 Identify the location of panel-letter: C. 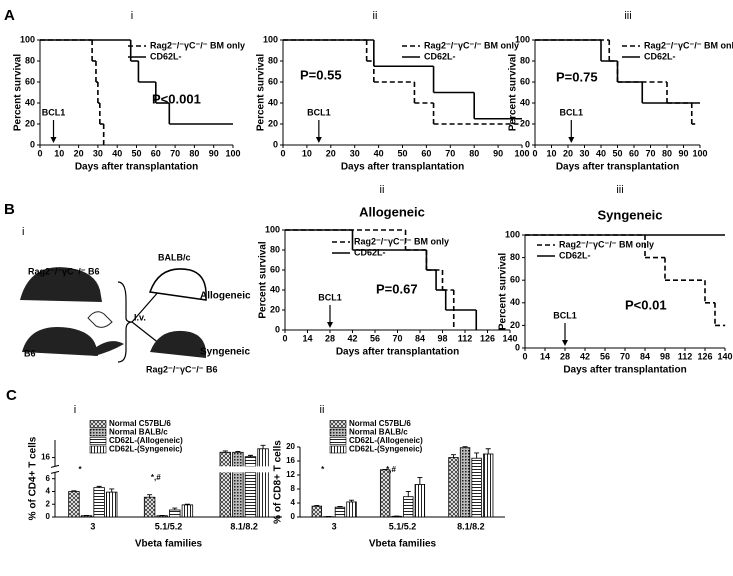
(11, 395).